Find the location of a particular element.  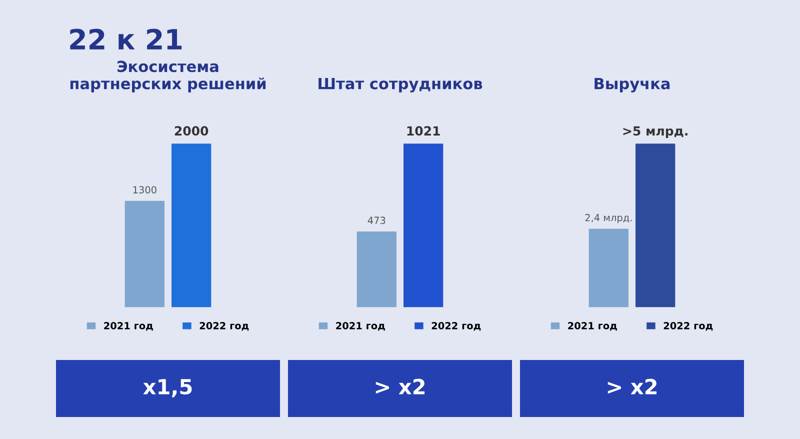

chart-title: Экосистема партнерских решений is located at coordinates (168, 76).